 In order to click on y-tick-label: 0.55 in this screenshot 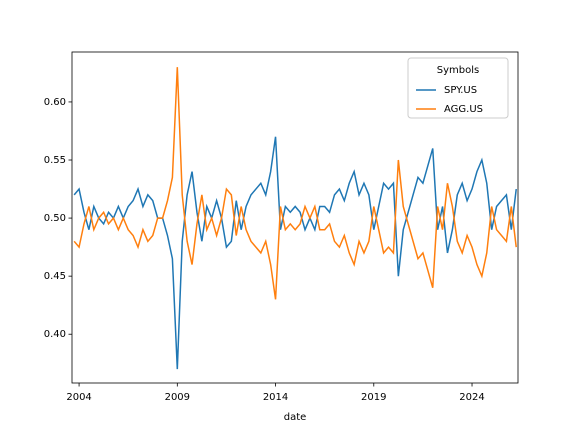, I will do `click(55, 160)`.